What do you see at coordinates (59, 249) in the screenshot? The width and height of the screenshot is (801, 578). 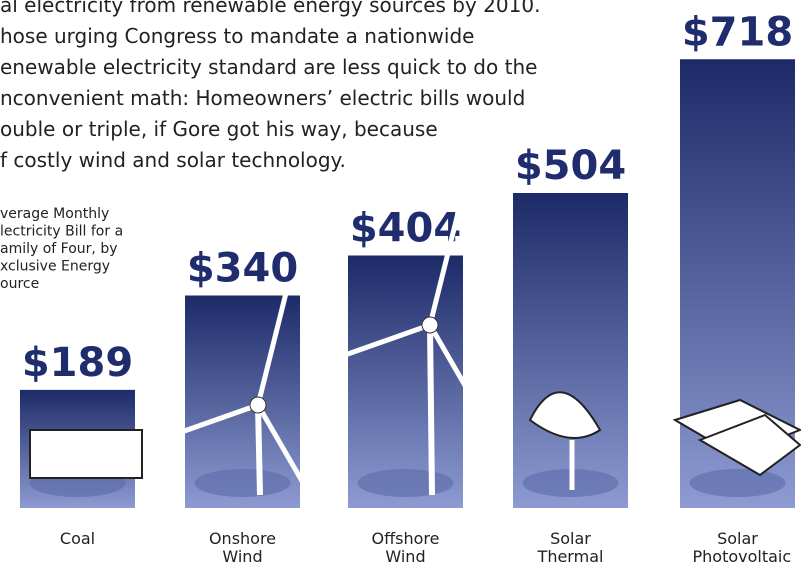 I see `annotation-line: amily of Four, by` at bounding box center [59, 249].